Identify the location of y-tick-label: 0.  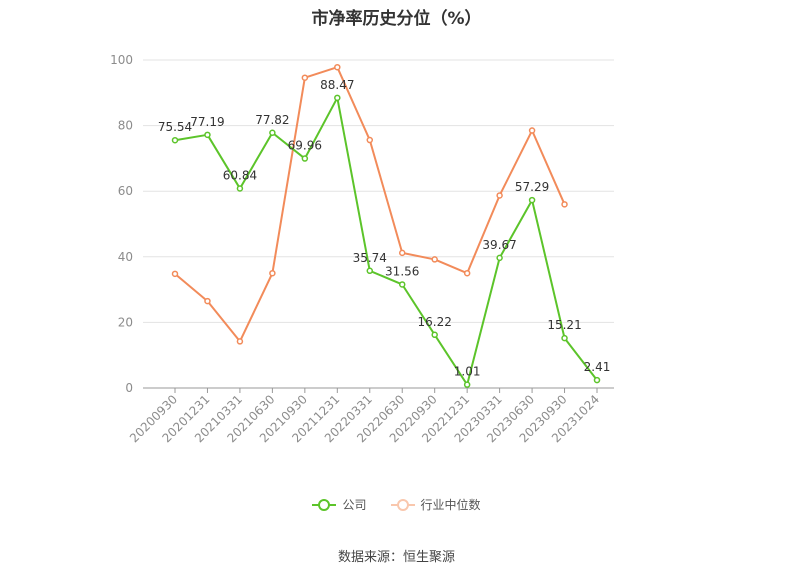
(129, 388).